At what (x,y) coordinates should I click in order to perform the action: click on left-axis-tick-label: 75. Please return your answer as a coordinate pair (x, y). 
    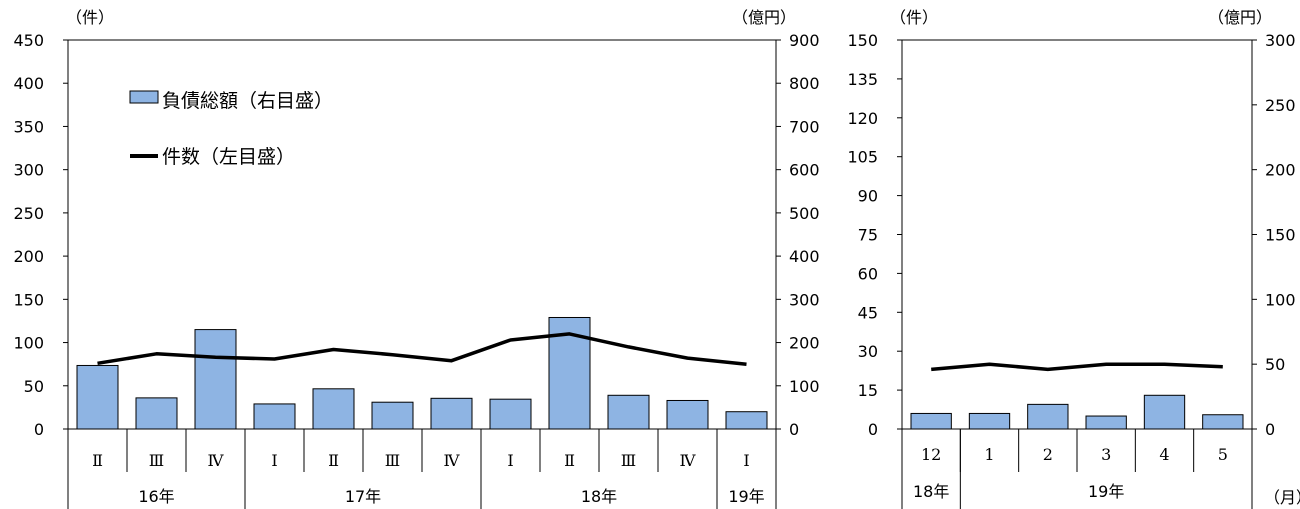
    Looking at the image, I should click on (868, 235).